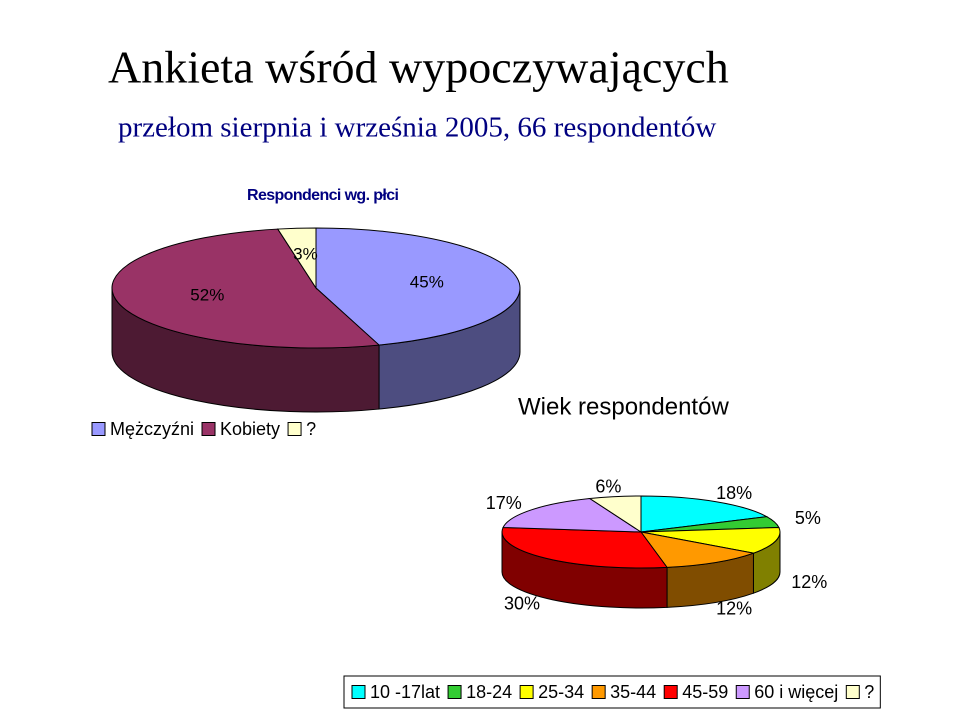 Image resolution: width=960 pixels, height=716 pixels. I want to click on legend-label: 18-24, so click(489, 692).